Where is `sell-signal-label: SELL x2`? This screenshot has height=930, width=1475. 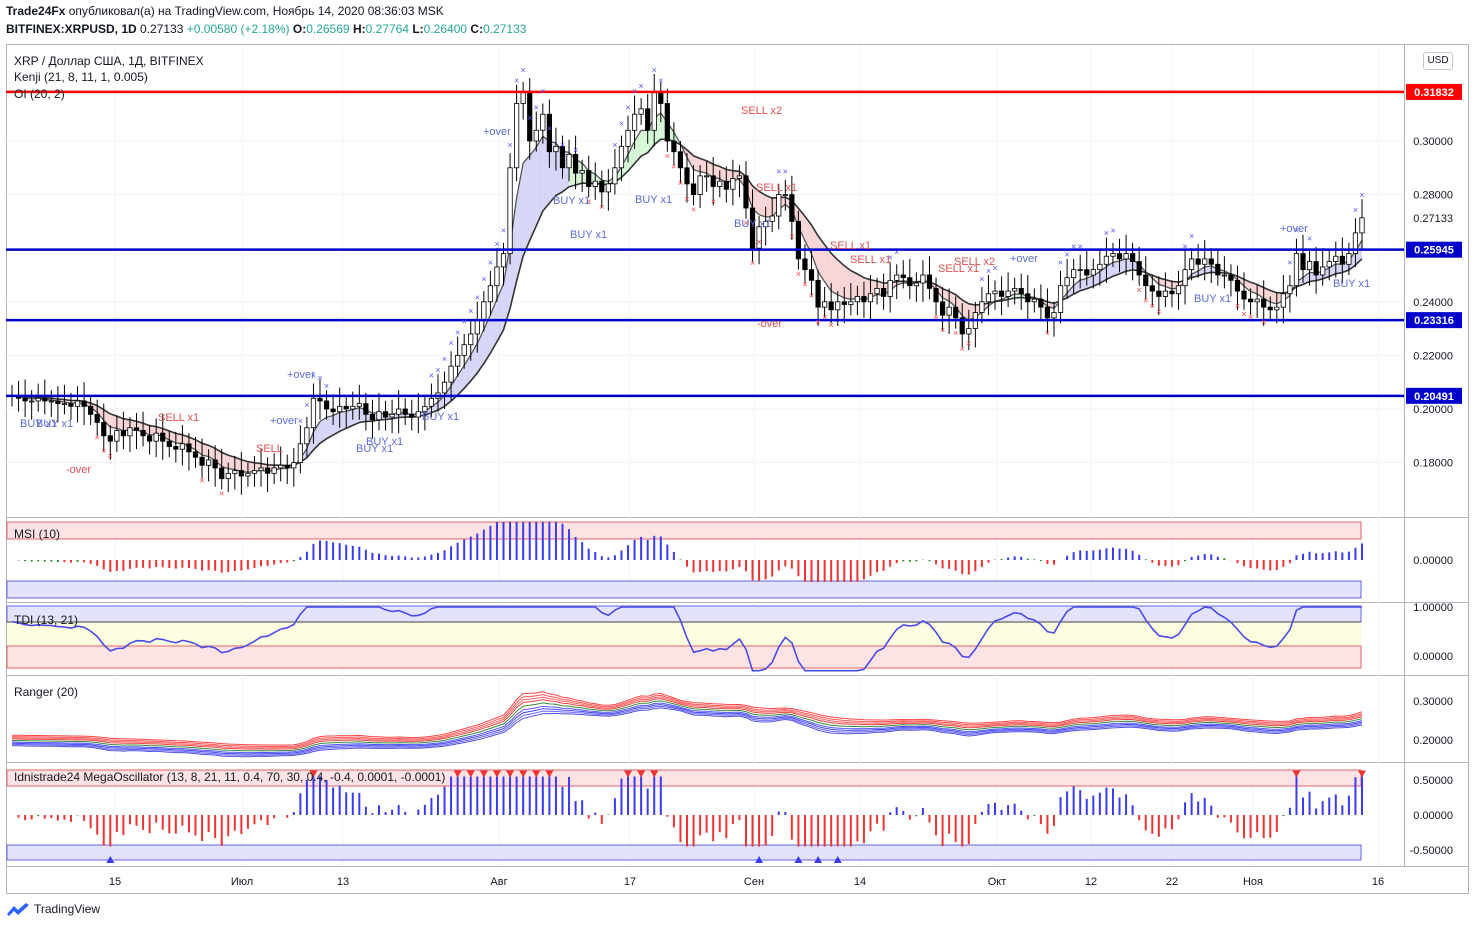
sell-signal-label: SELL x2 is located at coordinates (974, 262).